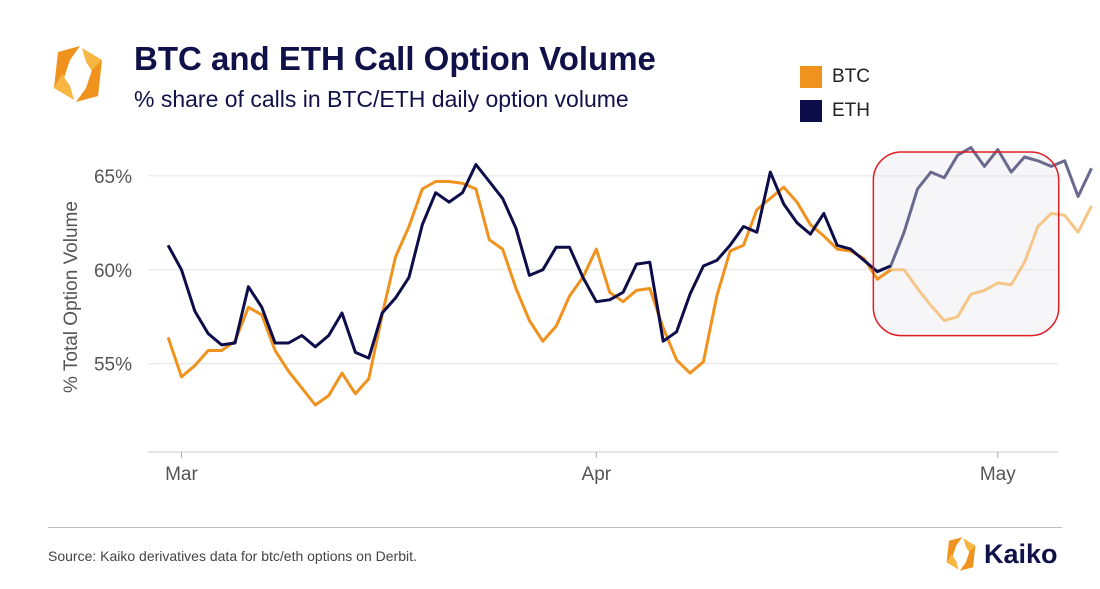  I want to click on legend-item-eth: ETH, so click(835, 111).